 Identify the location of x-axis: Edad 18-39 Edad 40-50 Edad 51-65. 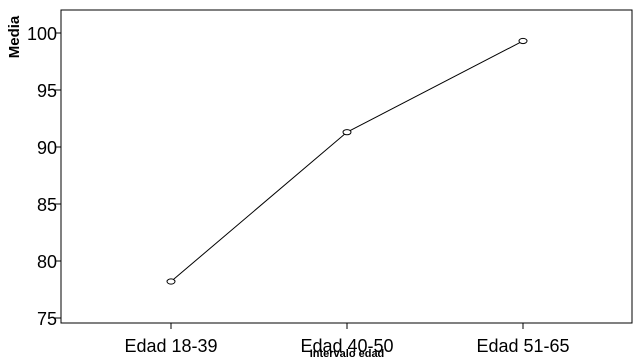
(347, 339).